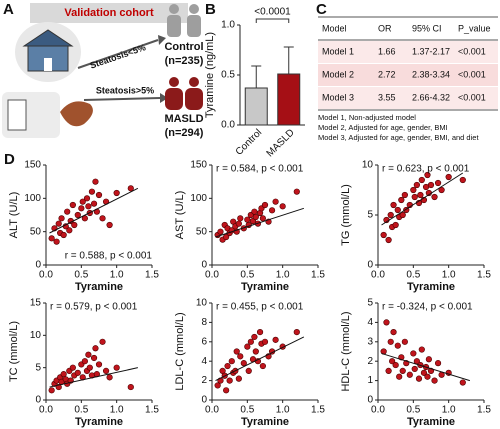  Describe the element at coordinates (198, 198) in the screenshot. I see `y-tick-label: 100` at that location.